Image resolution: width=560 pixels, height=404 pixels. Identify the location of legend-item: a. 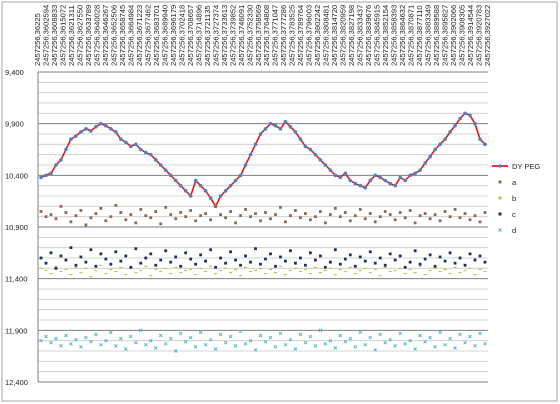
(507, 182).